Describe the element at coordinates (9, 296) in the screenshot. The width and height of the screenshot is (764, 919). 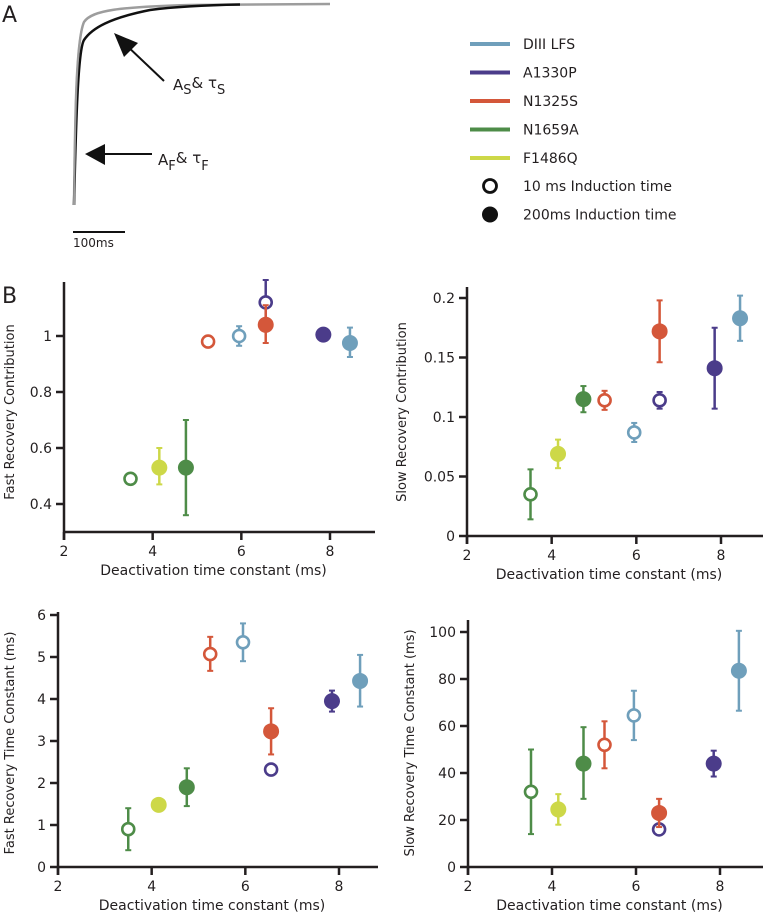
I see `panel-label-b: B` at that location.